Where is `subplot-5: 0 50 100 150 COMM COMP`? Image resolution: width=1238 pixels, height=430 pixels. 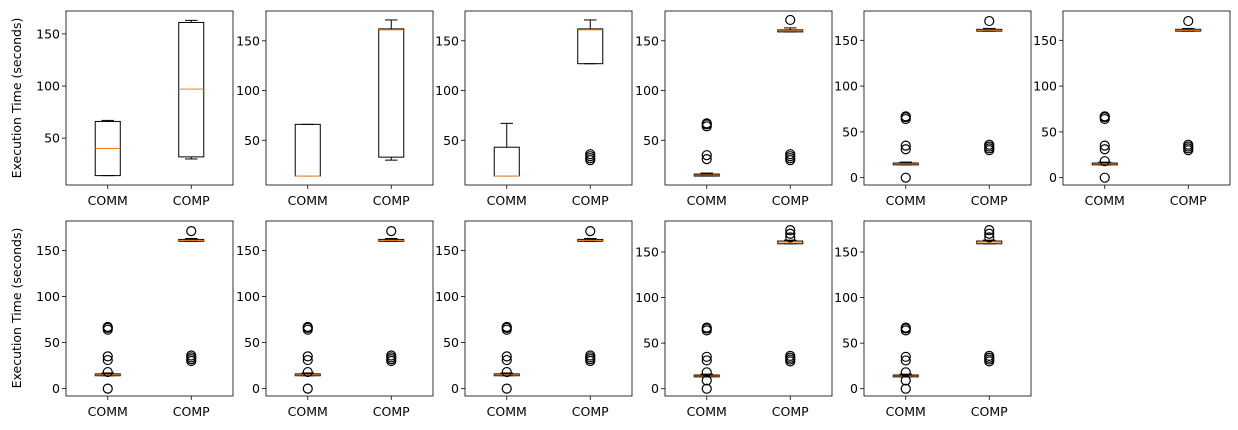 subplot-5: 0 50 100 150 COMM COMP is located at coordinates (933, 109).